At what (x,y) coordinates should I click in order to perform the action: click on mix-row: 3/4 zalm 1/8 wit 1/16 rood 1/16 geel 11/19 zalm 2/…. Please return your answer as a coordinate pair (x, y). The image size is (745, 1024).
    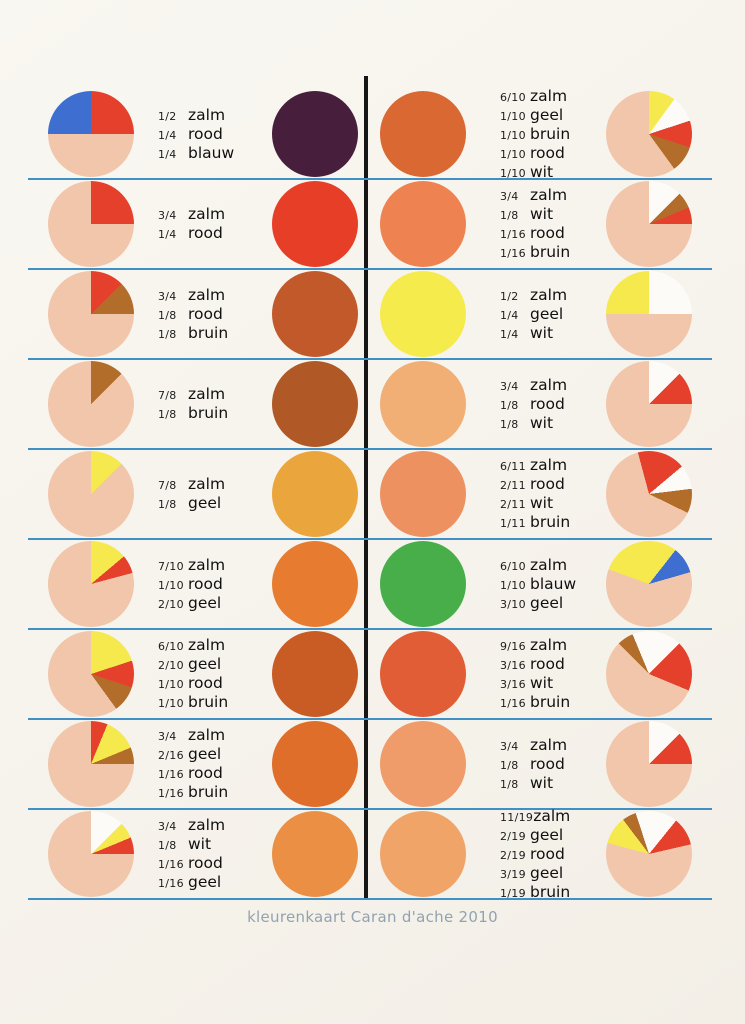
    Looking at the image, I should click on (370, 854).